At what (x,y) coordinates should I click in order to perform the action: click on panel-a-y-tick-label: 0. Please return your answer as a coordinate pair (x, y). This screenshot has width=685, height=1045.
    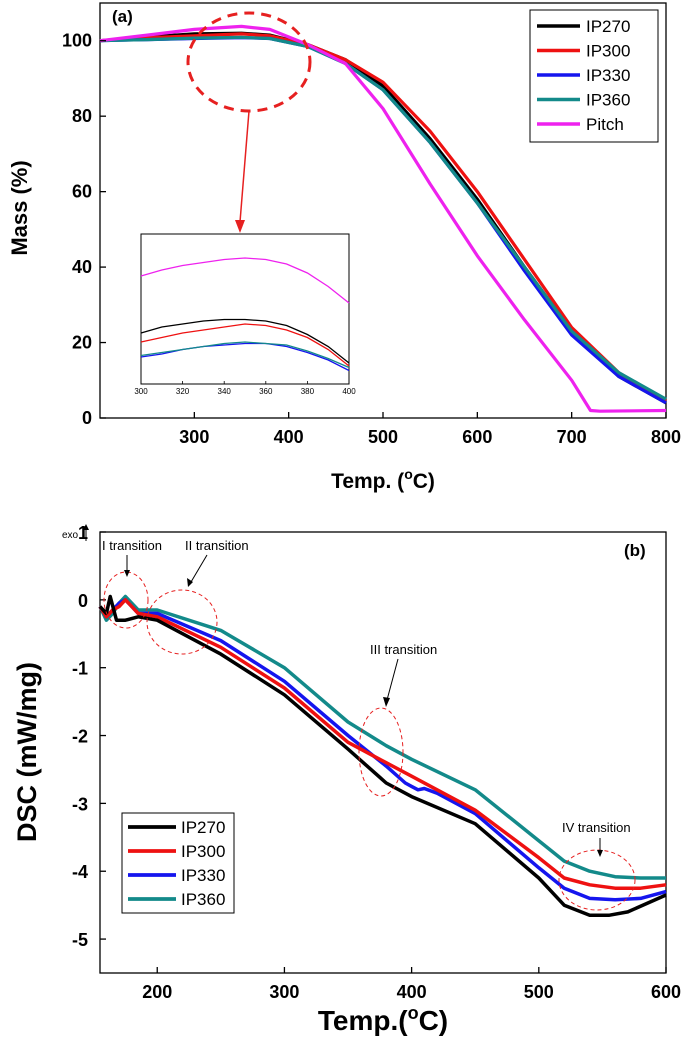
    Looking at the image, I should click on (87, 418).